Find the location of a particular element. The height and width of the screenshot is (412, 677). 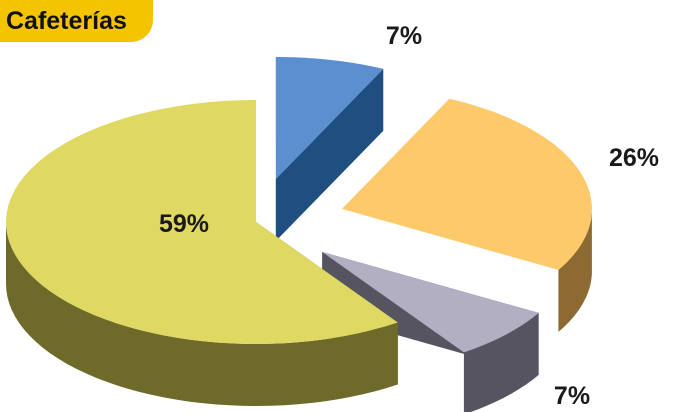

slice-label-1: 26% is located at coordinates (634, 158).